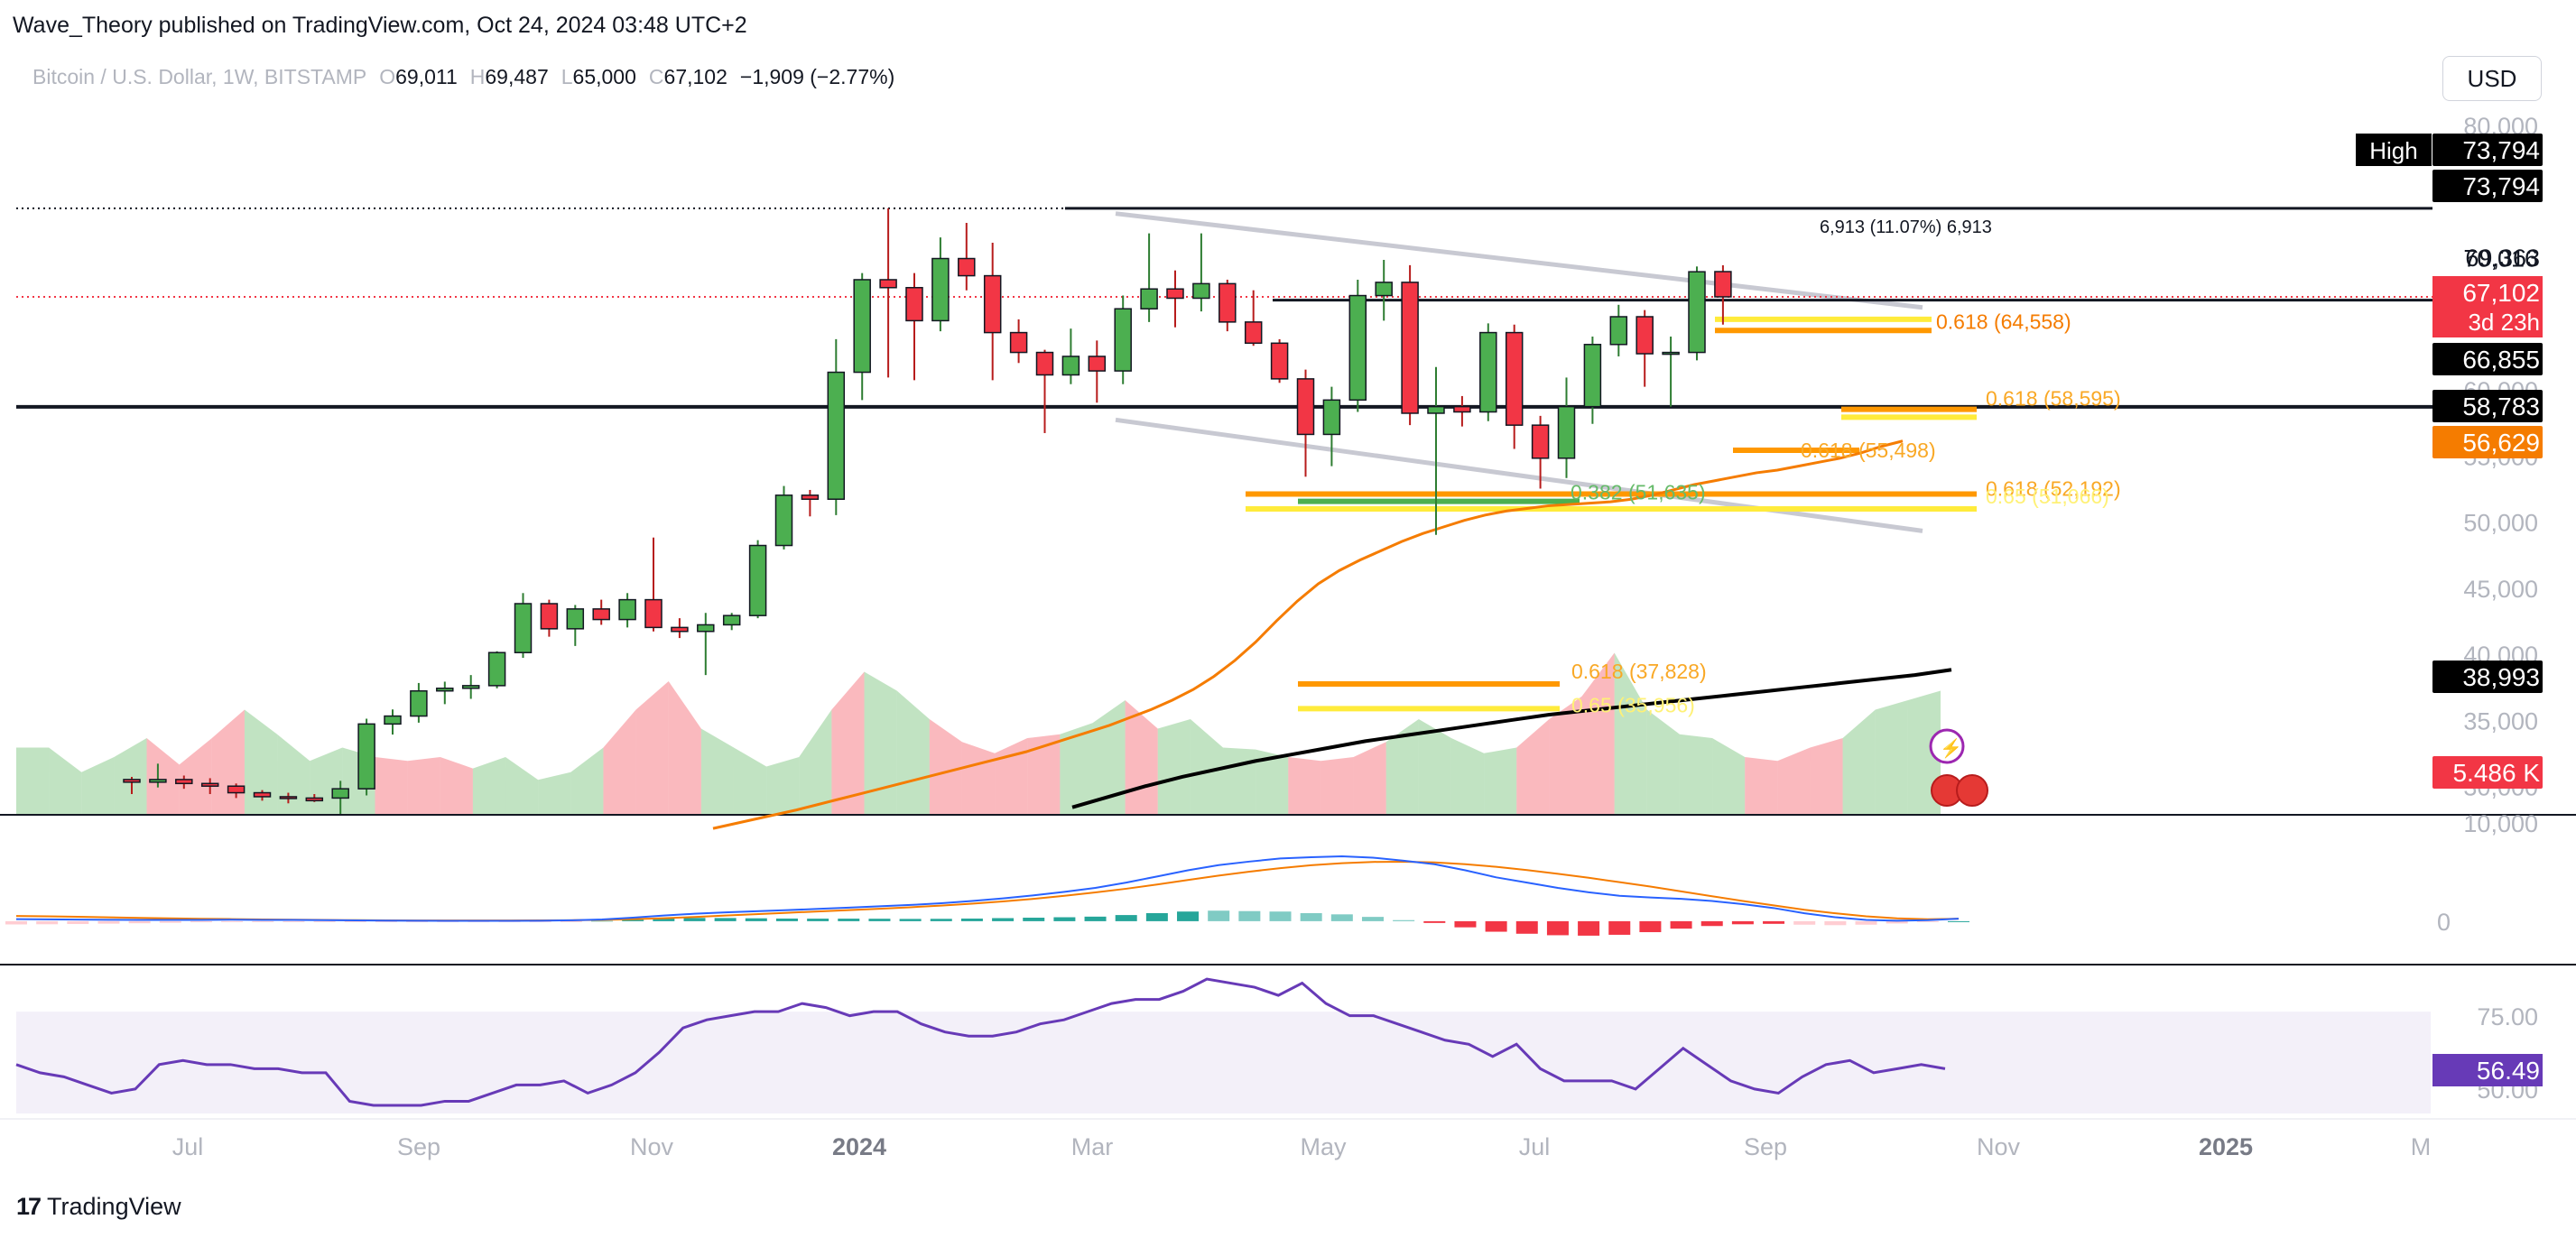 The width and height of the screenshot is (2576, 1238). What do you see at coordinates (2500, 720) in the screenshot?
I see `price-axis-tick: 35,000` at bounding box center [2500, 720].